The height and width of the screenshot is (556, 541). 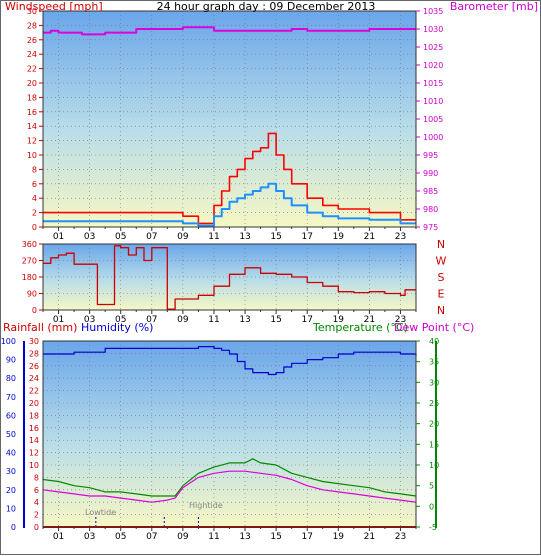 I want to click on direction-tick-label: 180, so click(x=29, y=277).